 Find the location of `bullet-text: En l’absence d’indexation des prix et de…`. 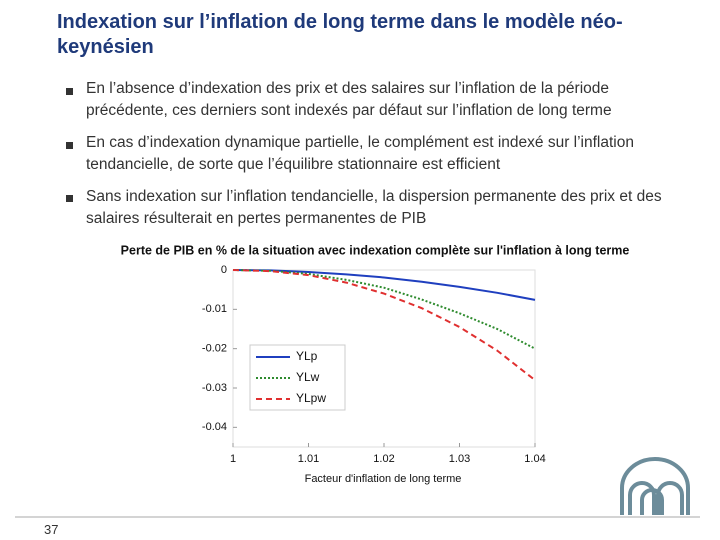

bullet-text: En l’absence d’indexation des prix et de… is located at coordinates (349, 99).